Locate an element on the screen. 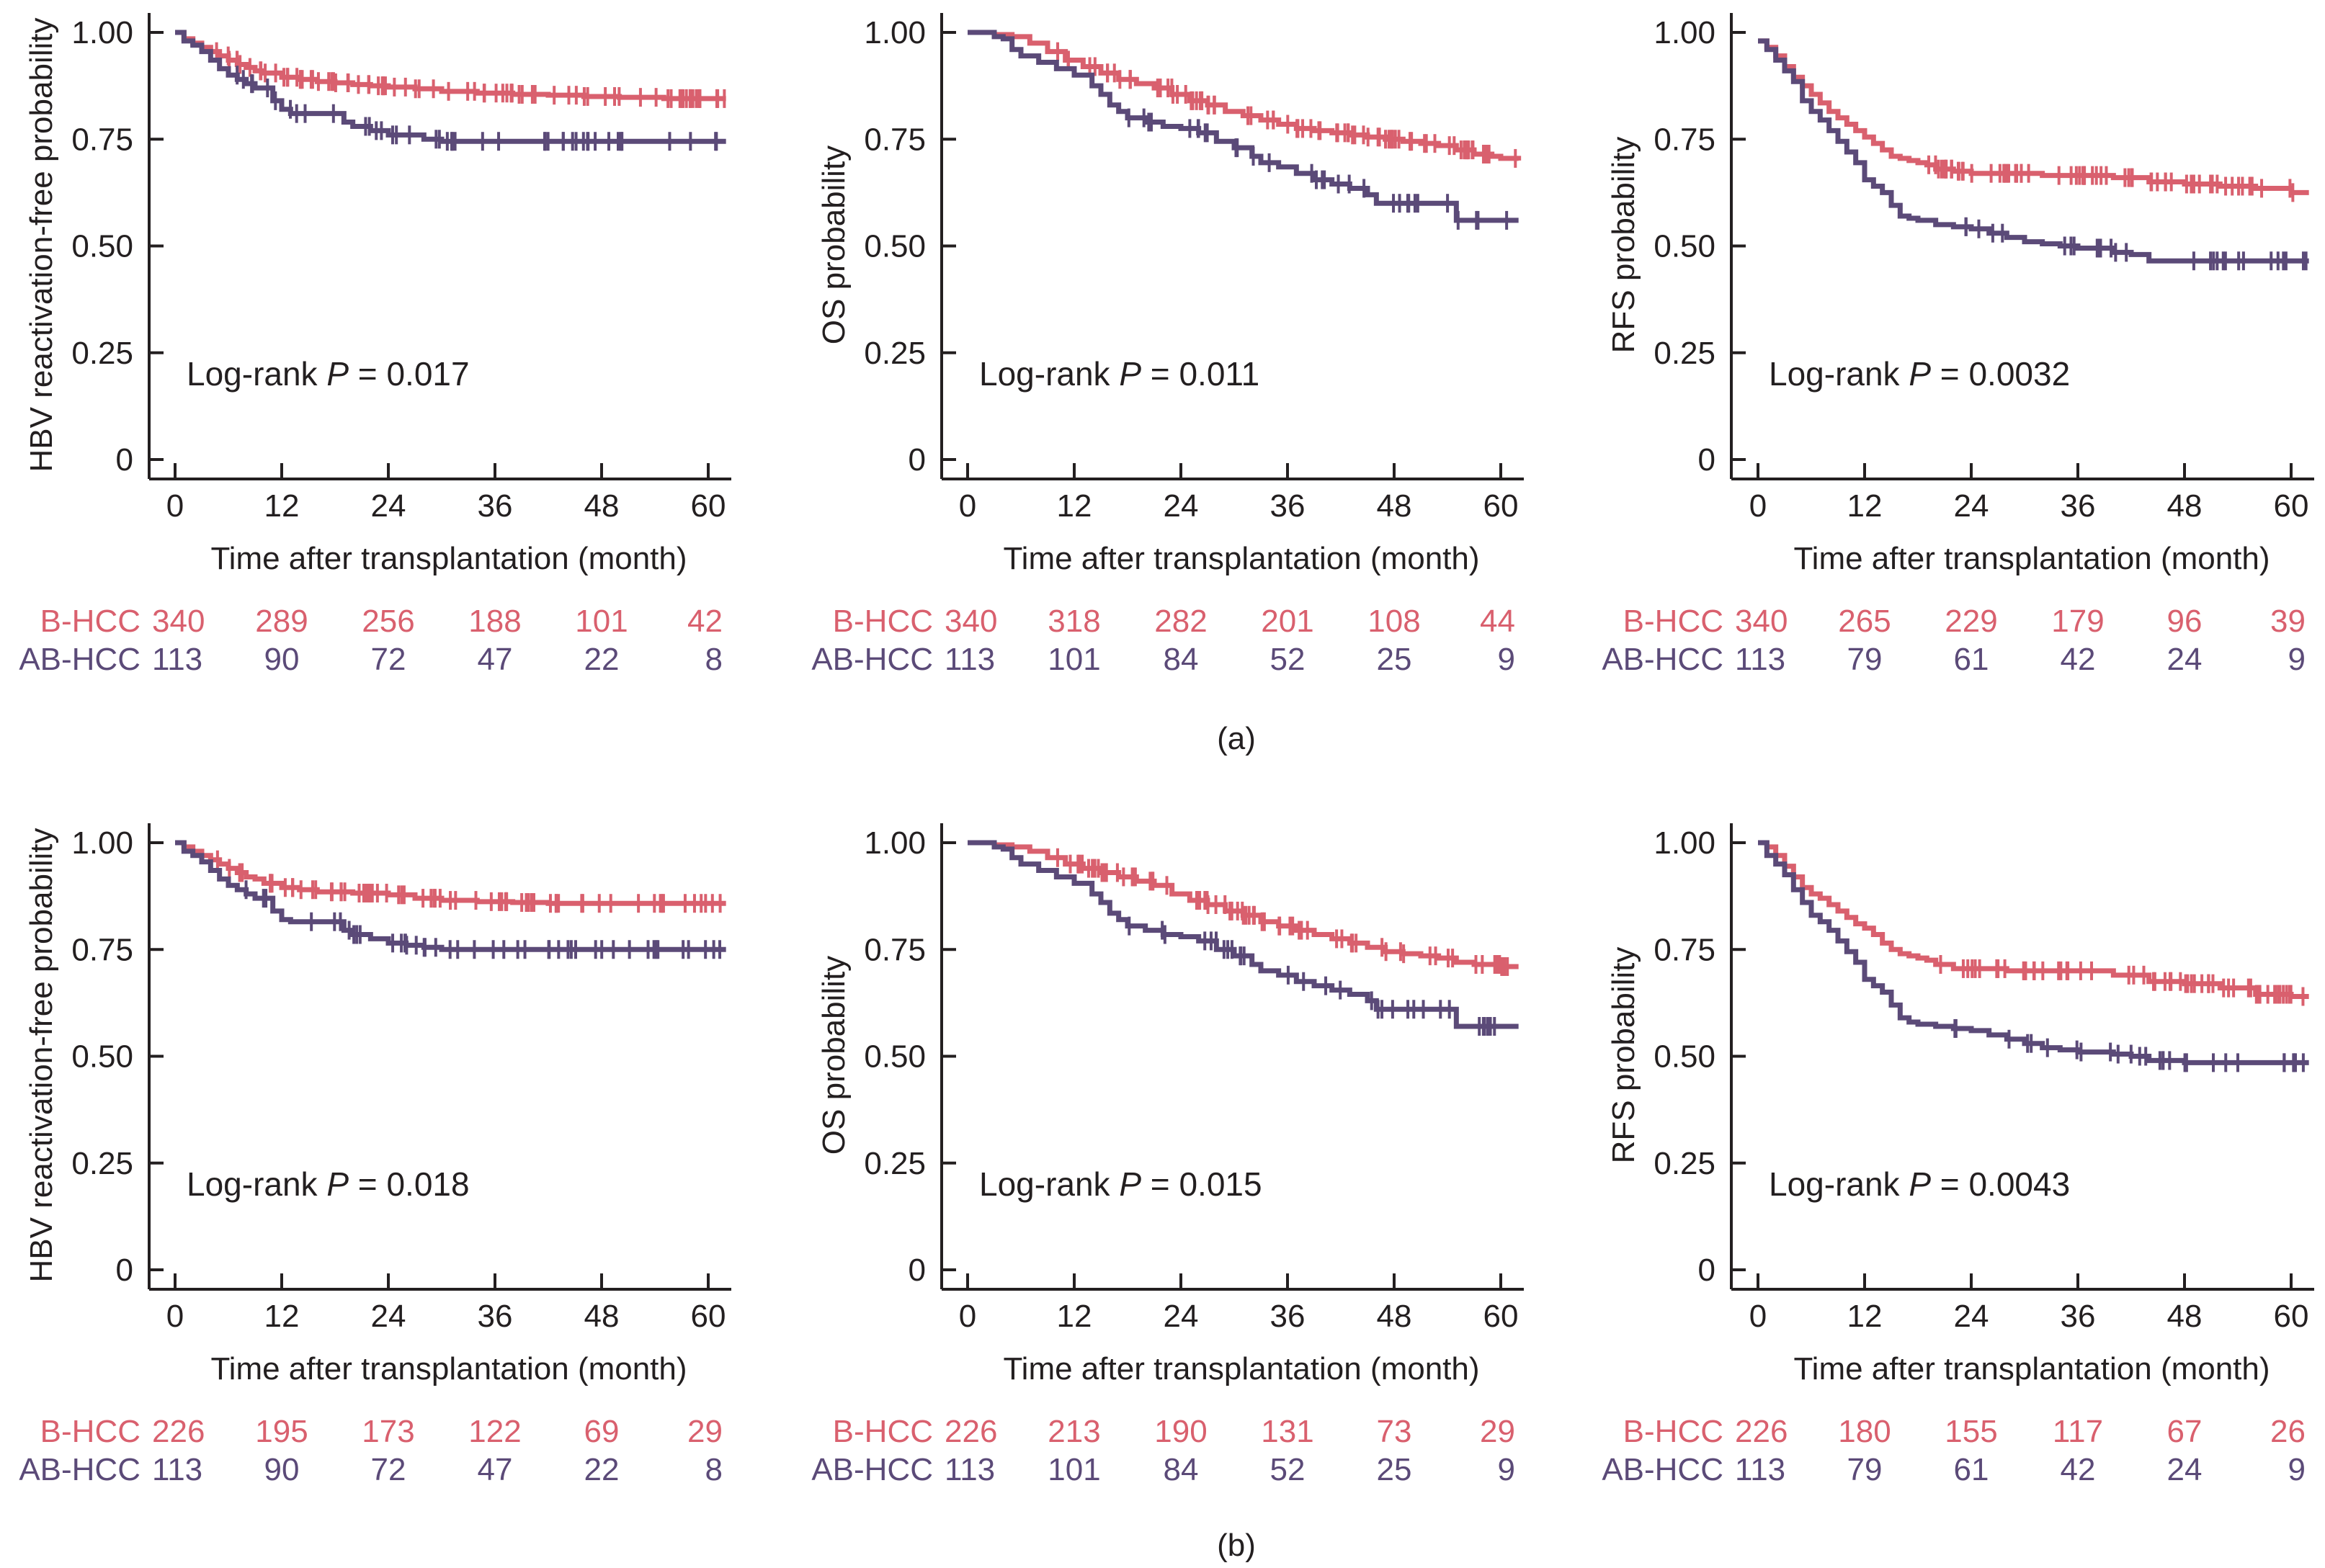 This screenshot has width=2325, height=1568. risk-count: 213 is located at coordinates (1074, 1431).